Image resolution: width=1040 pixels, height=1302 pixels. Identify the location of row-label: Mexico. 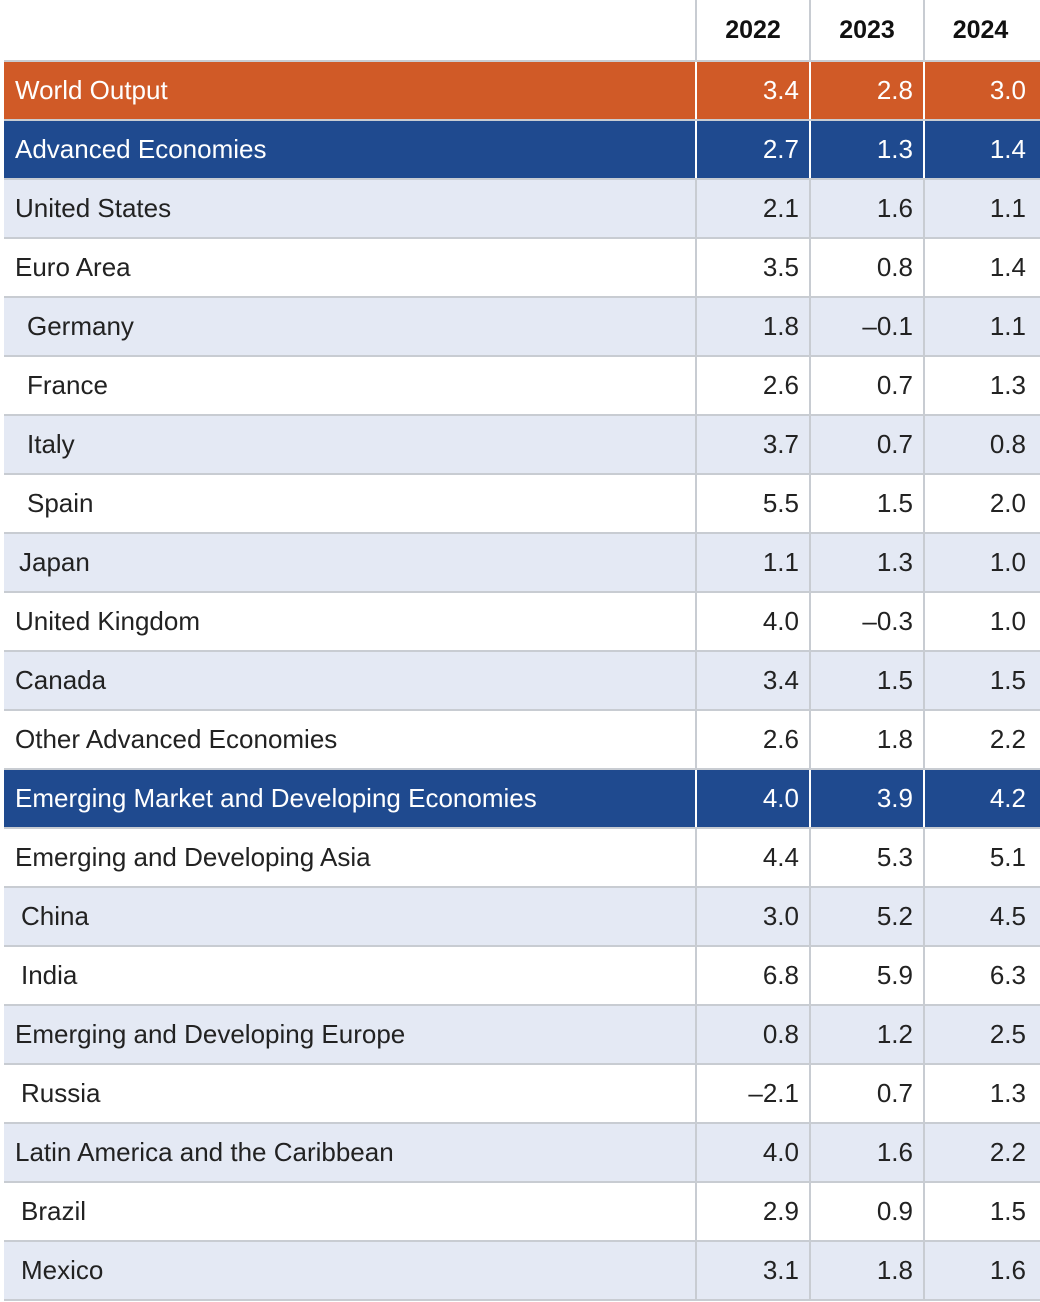
(62, 1270).